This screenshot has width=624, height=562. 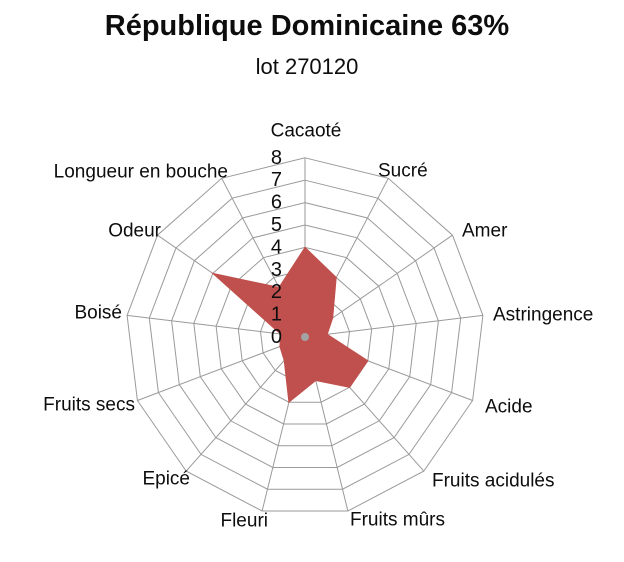 What do you see at coordinates (509, 407) in the screenshot?
I see `category-label: Acide` at bounding box center [509, 407].